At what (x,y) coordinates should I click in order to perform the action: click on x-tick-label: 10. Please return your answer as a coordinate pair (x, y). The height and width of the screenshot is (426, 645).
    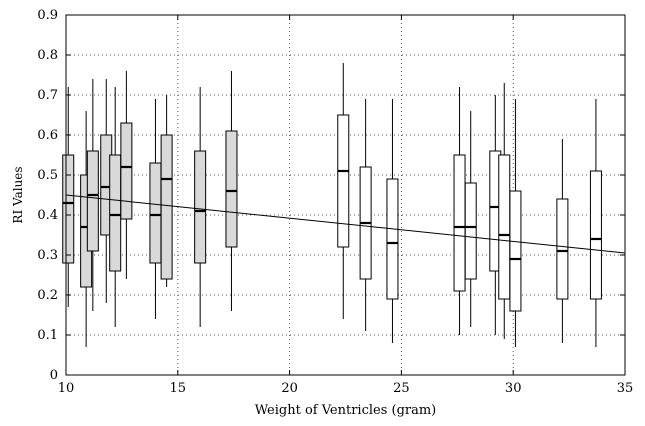
    Looking at the image, I should click on (66, 388).